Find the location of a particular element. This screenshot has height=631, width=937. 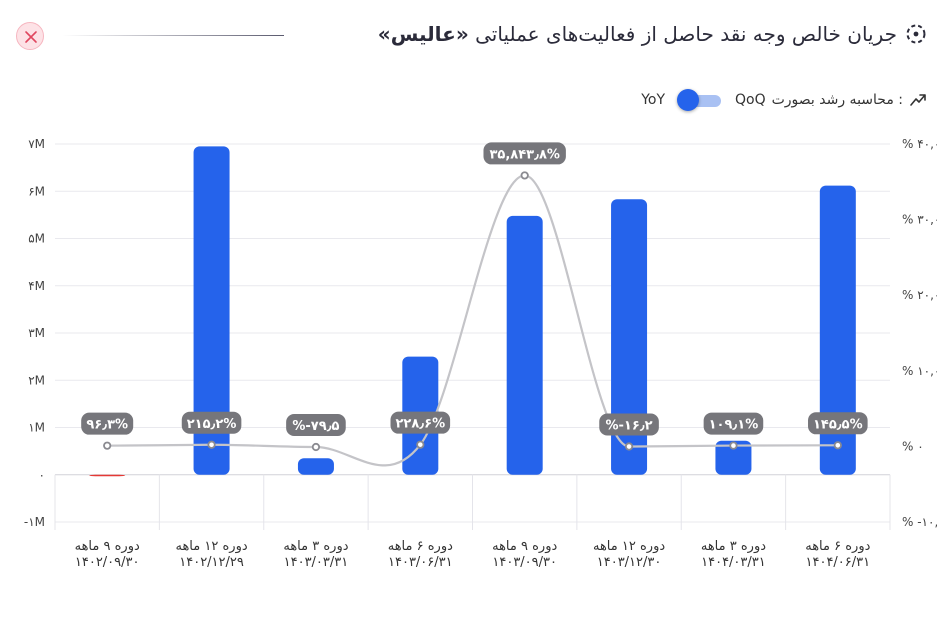

x-tick-date: ۱۴۰۲/۰۹/۳۰ is located at coordinates (107, 562).